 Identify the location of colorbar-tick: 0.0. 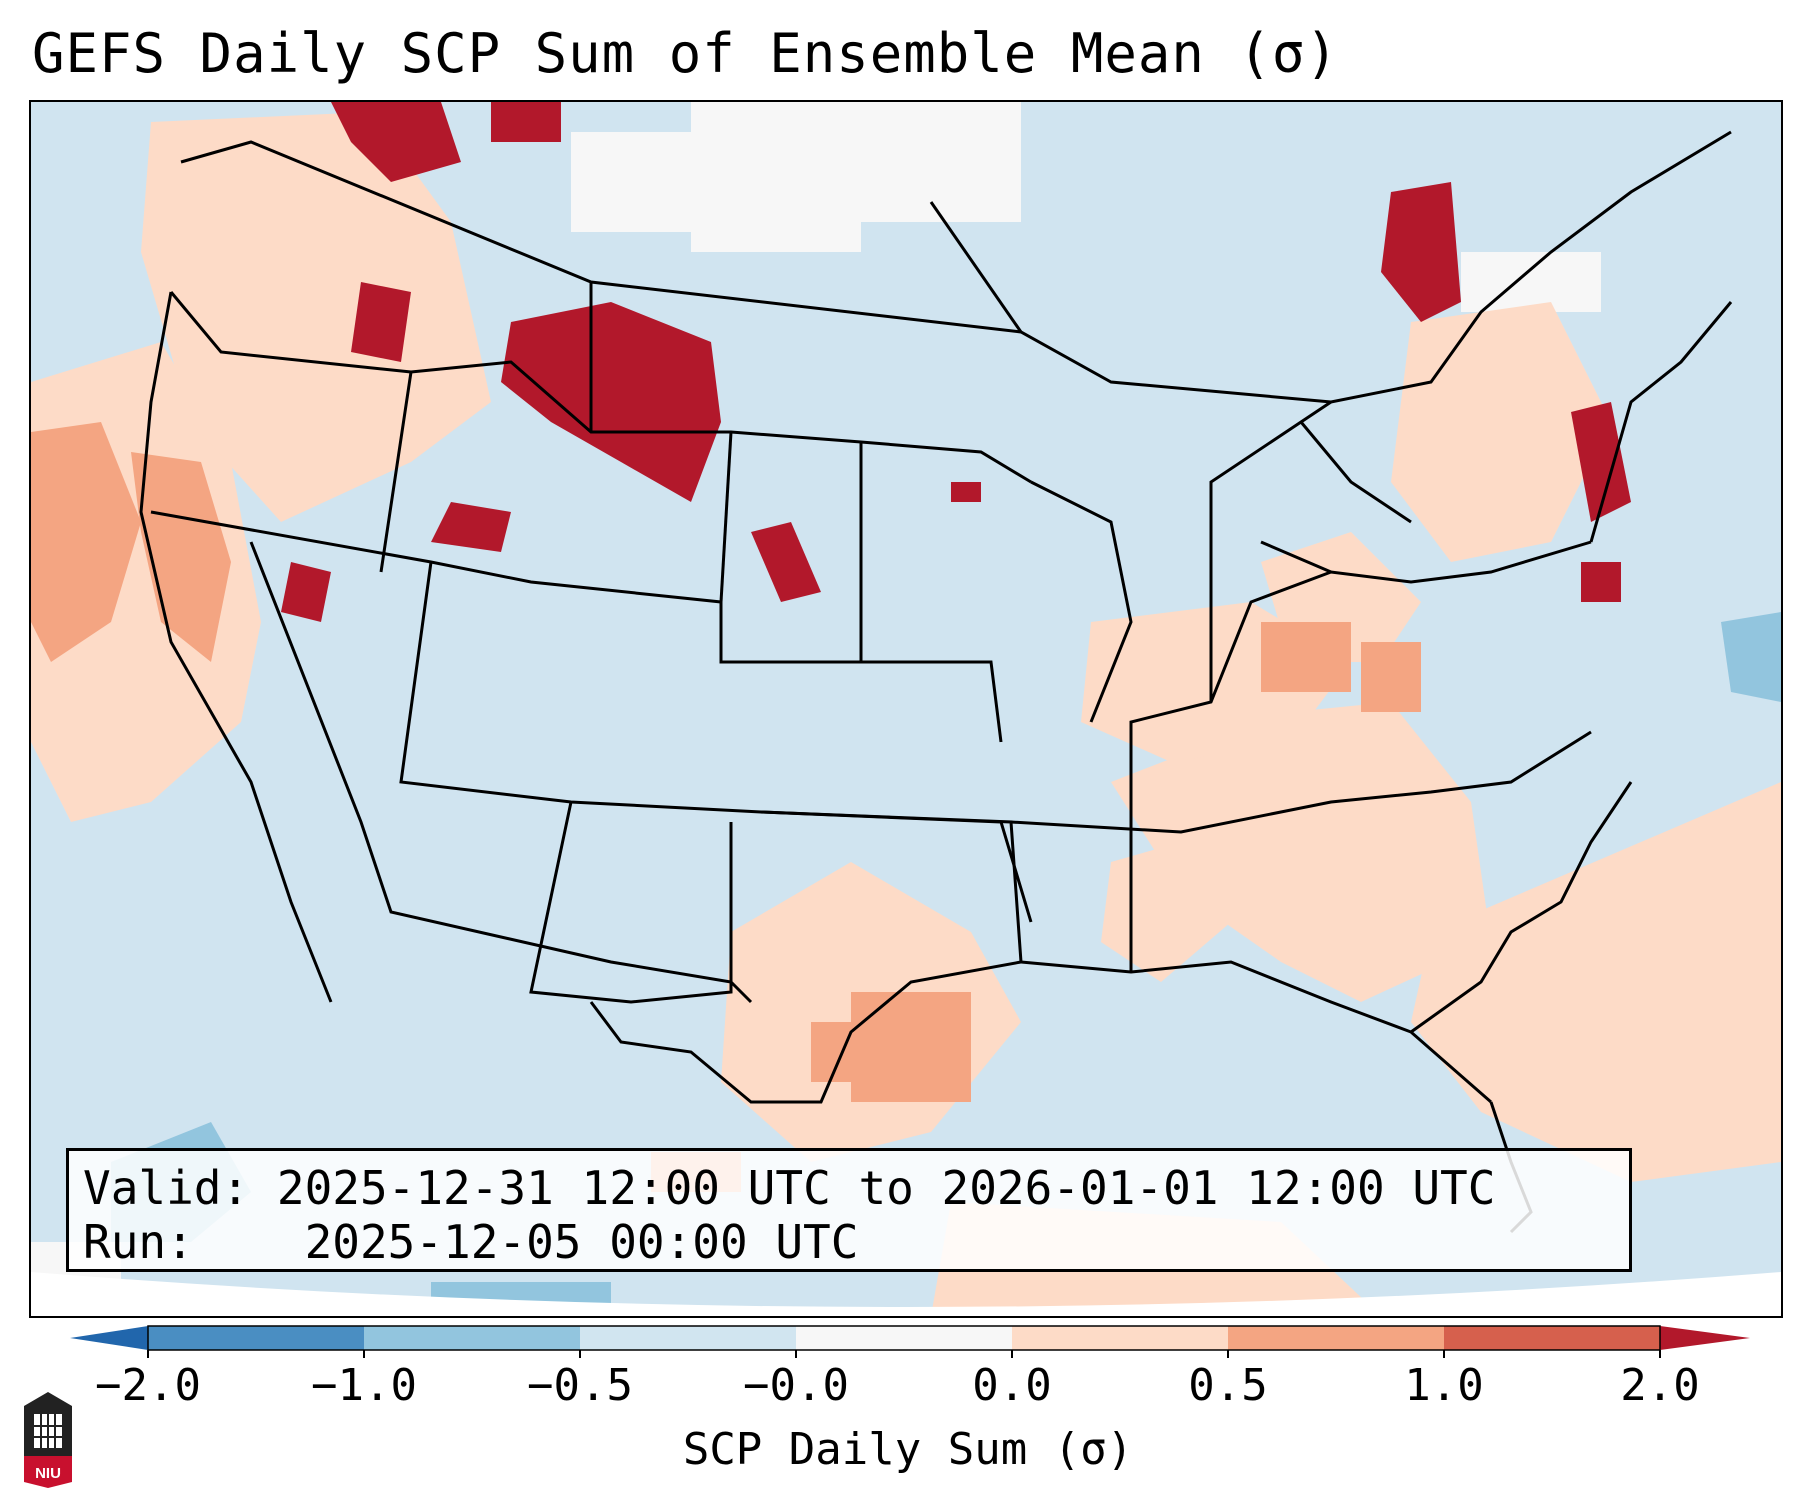
(1012, 1385).